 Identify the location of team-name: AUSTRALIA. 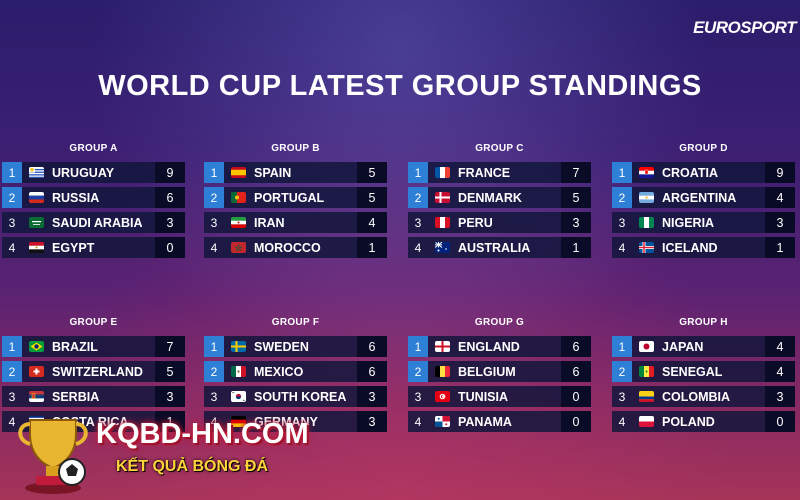
(494, 247).